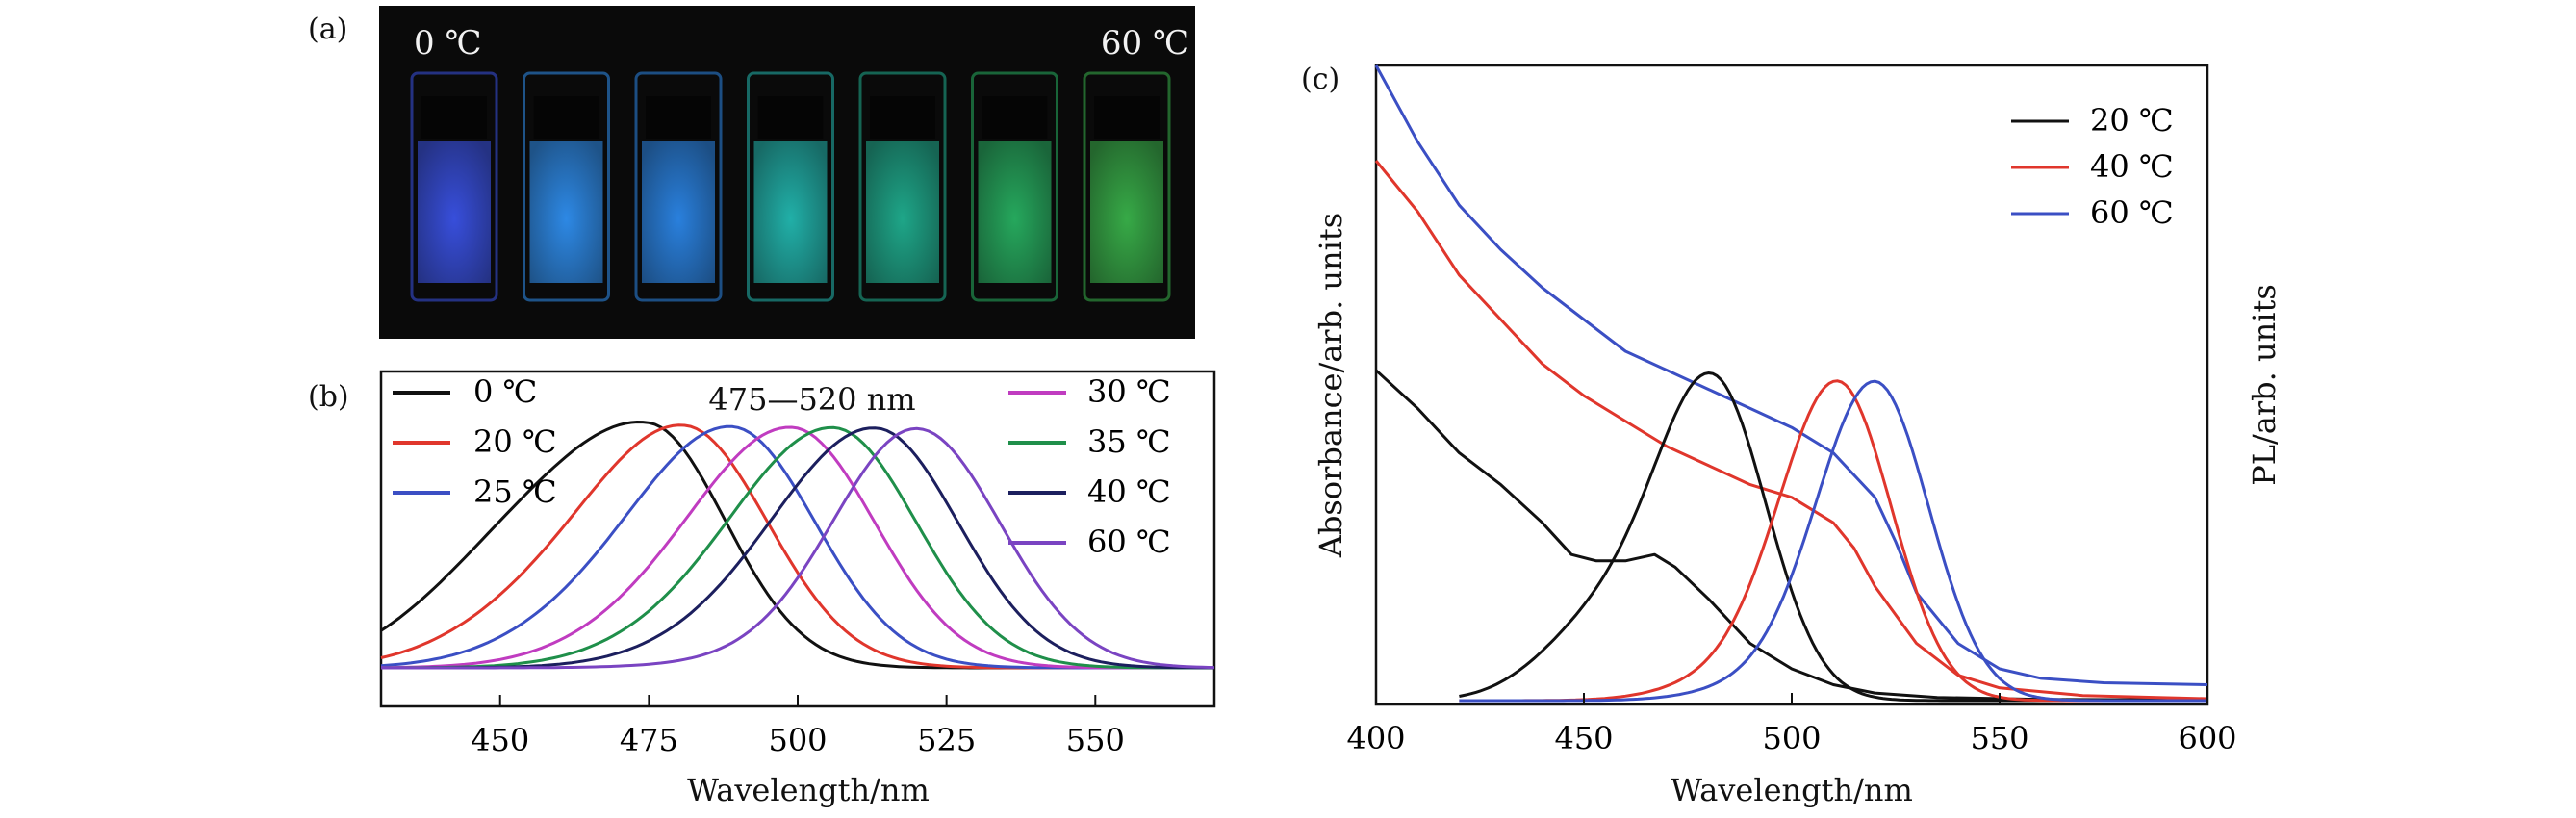  I want to click on chart-c-legend: 20 ℃ 40 ℃ 60 ℃, so click(2092, 166).